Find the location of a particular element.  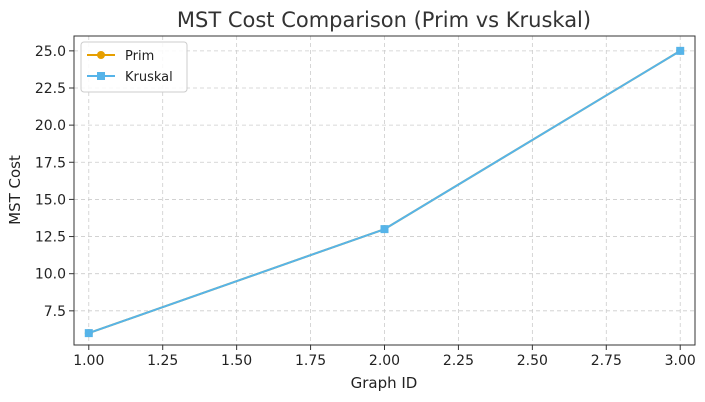

x-tick-label: 2.75 is located at coordinates (606, 361).